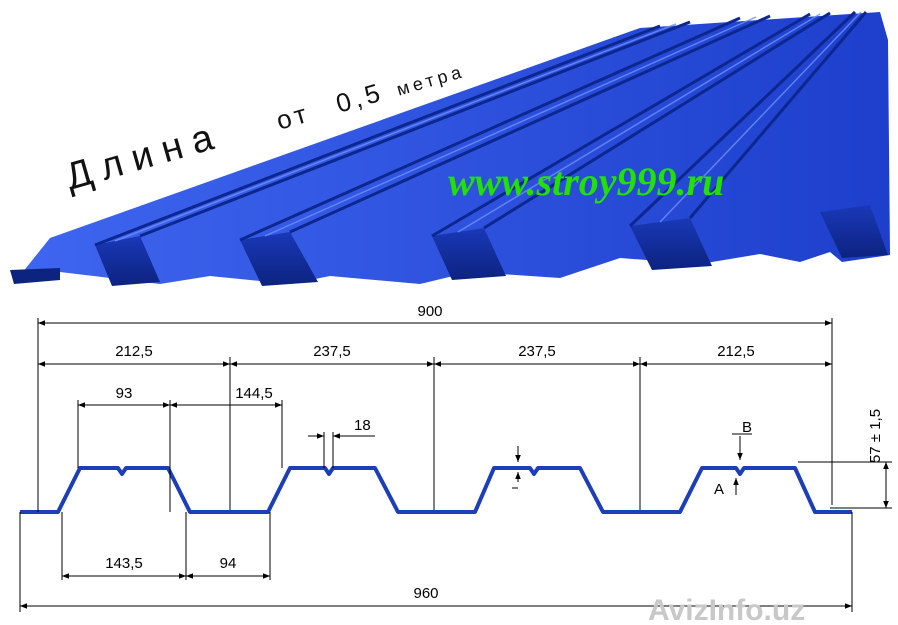 The width and height of the screenshot is (898, 625). I want to click on dim-span-4: 212,5, so click(736, 351).